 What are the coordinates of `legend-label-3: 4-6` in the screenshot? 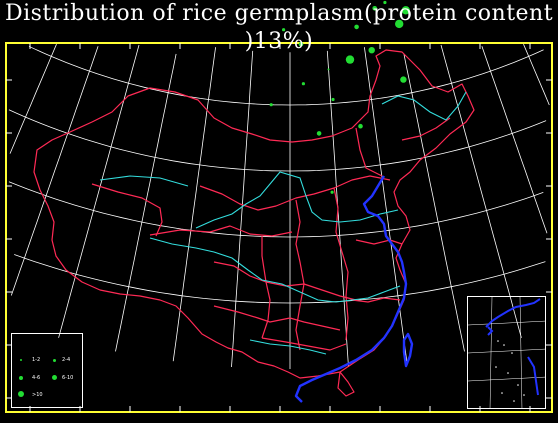 It's located at (36, 378).